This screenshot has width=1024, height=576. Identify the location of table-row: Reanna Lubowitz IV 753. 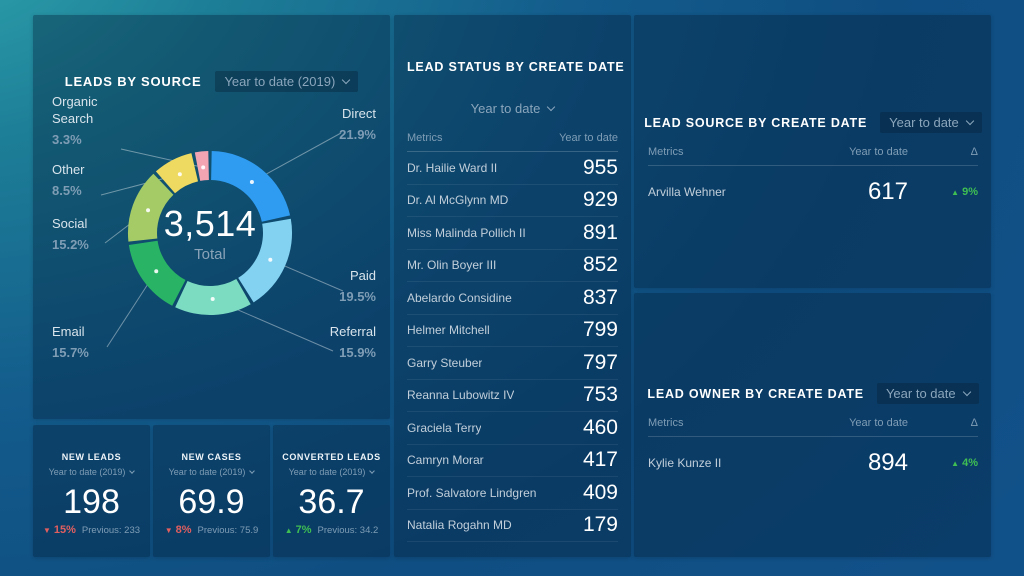
(512, 396).